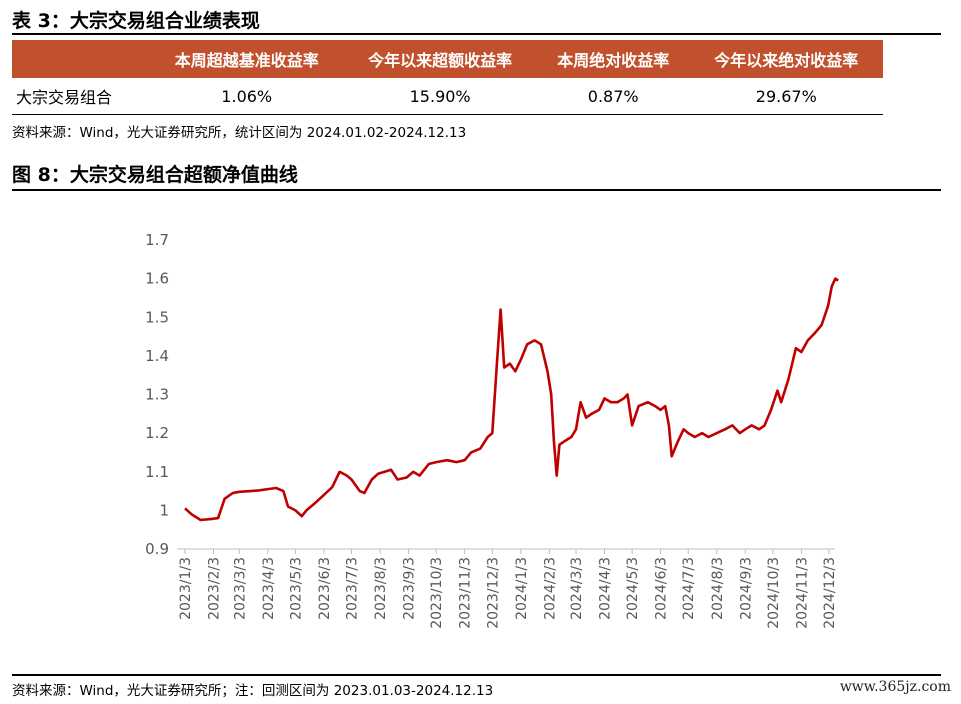  Describe the element at coordinates (802, 593) in the screenshot. I see `x-tick-label: 2024/11/3` at that location.